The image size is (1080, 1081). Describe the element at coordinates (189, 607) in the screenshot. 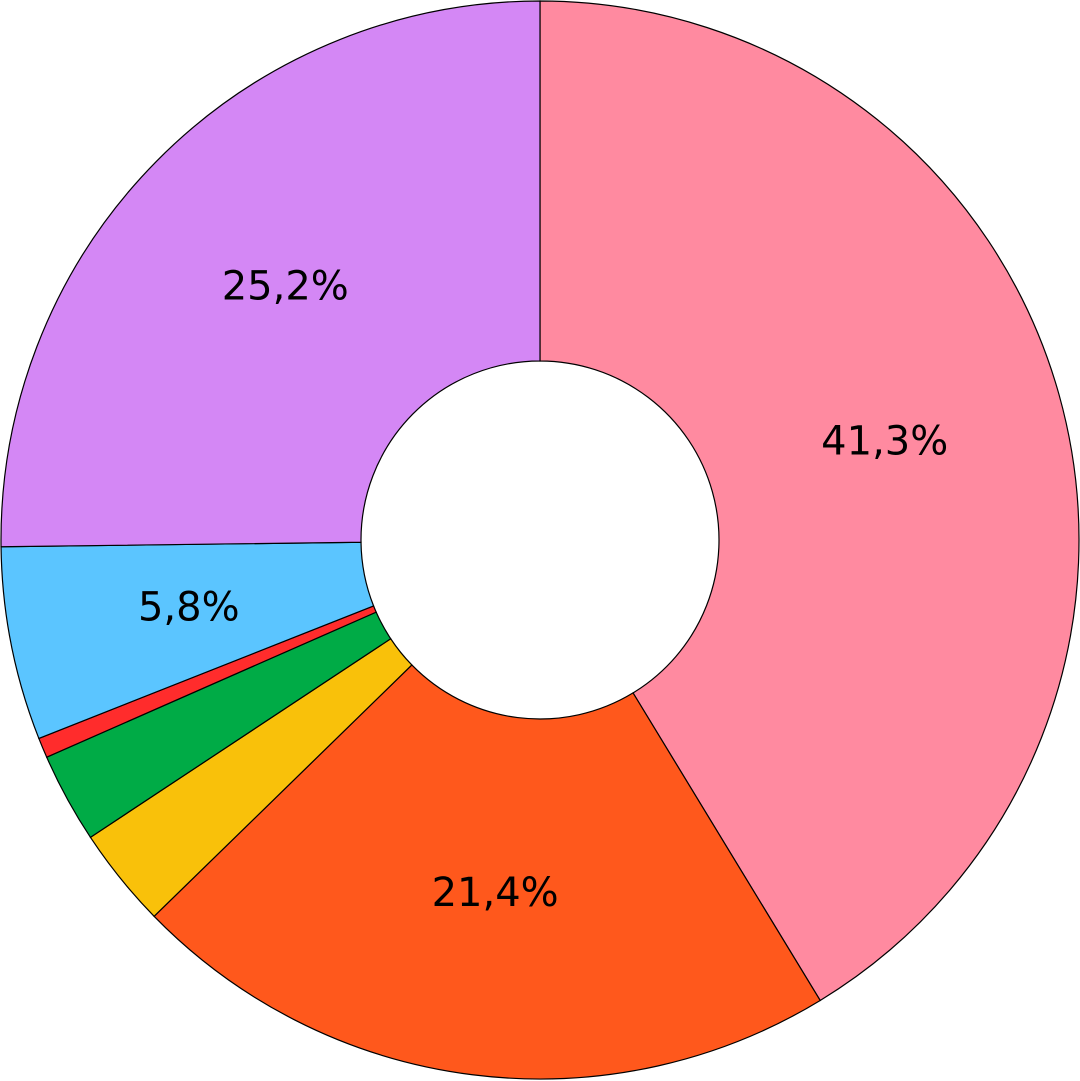

I see `data-label: 5,8%` at that location.